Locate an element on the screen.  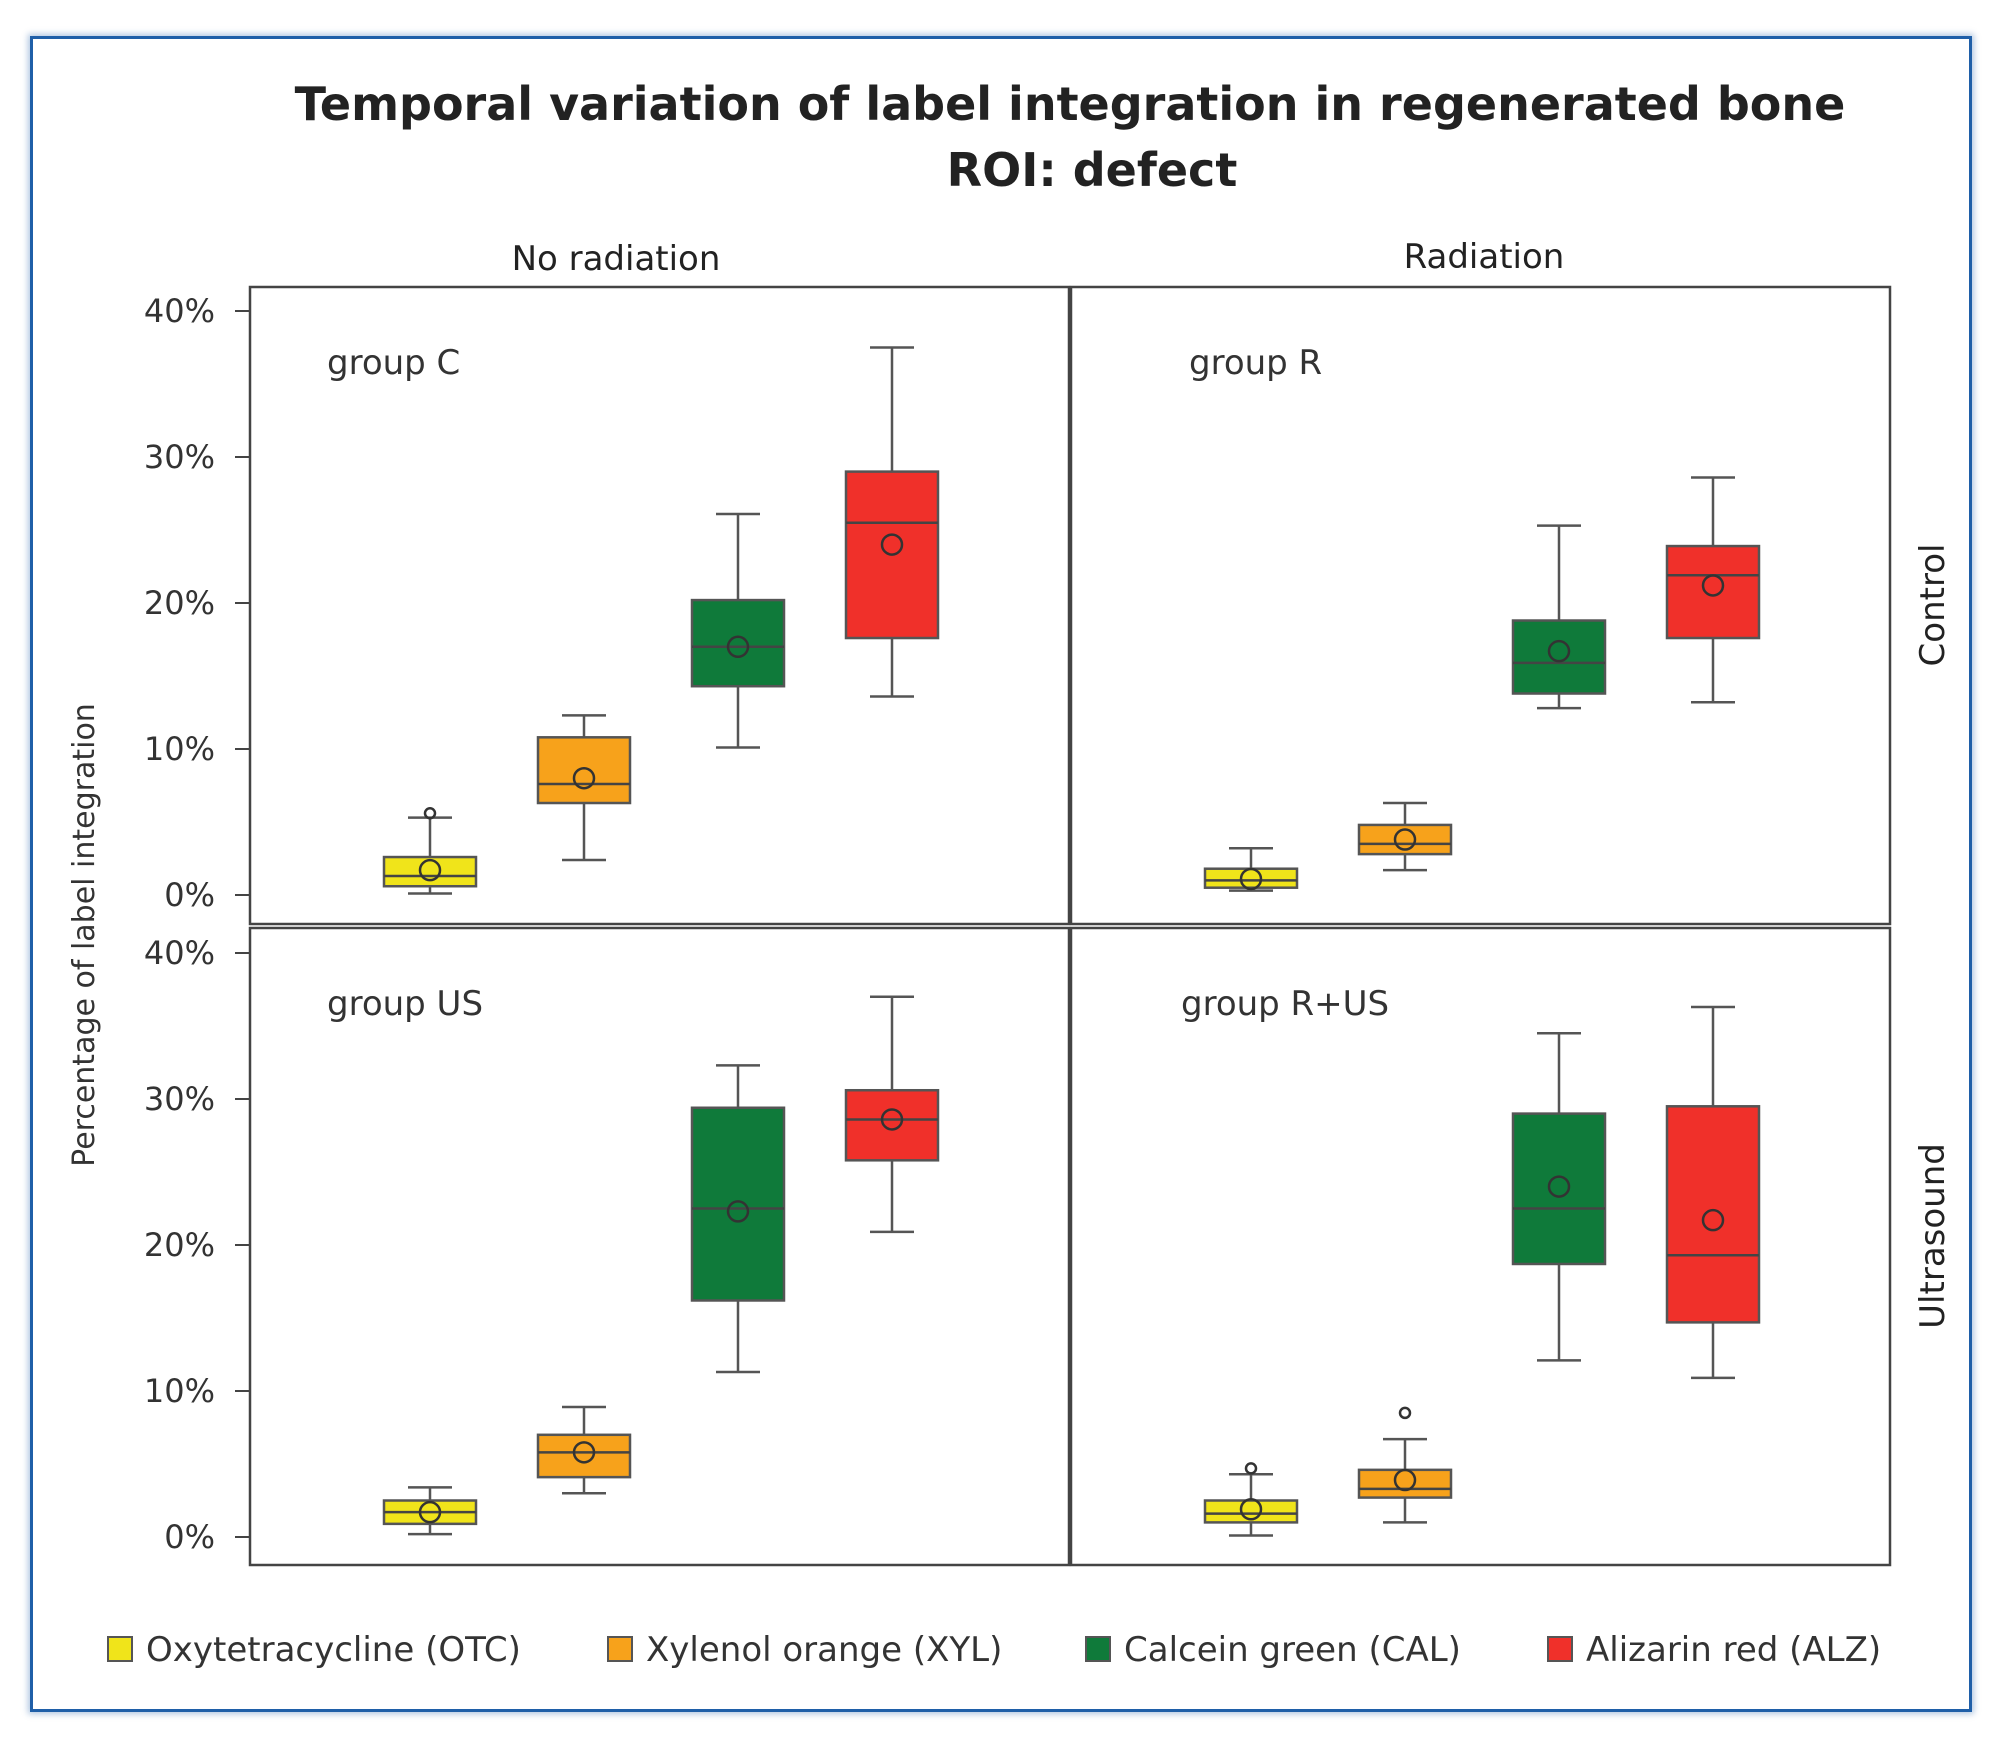
legend-label-alizarin-red-alz: Alizarin red (ALZ) is located at coordinates (1733, 1650).